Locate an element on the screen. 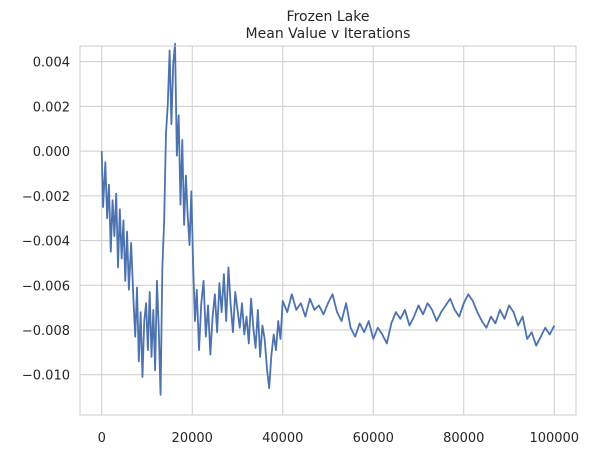 This screenshot has width=592, height=455. y-tick-label: −0.008 is located at coordinates (46, 331).